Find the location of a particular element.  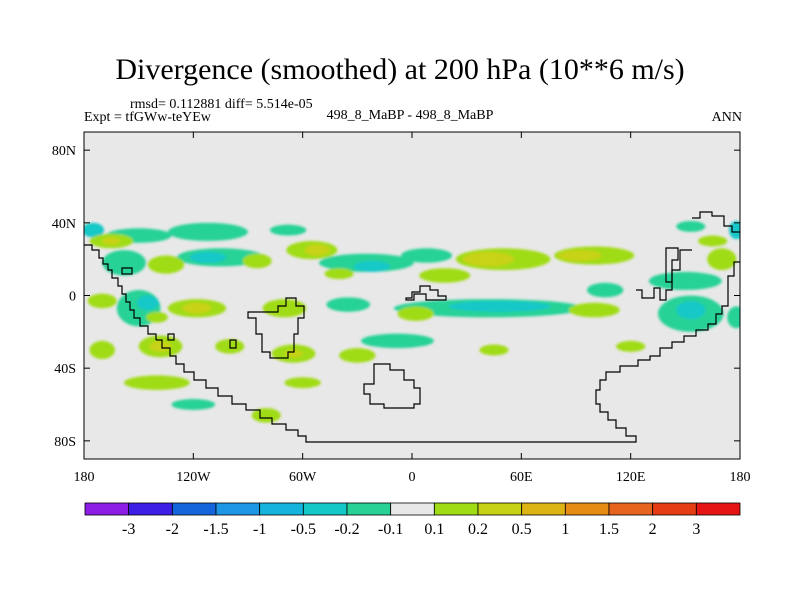

x-tick-label-1: 120W is located at coordinates (193, 477).